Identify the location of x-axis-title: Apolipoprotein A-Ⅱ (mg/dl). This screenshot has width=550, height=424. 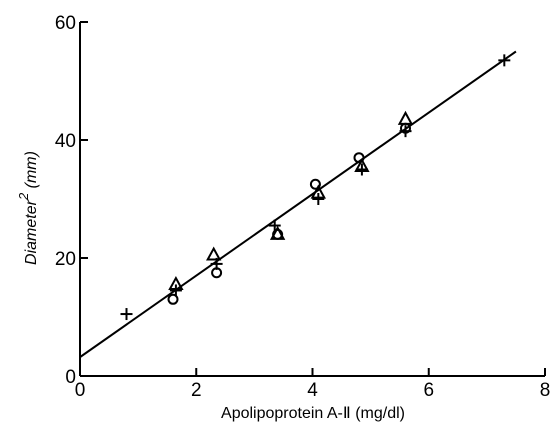
(313, 413).